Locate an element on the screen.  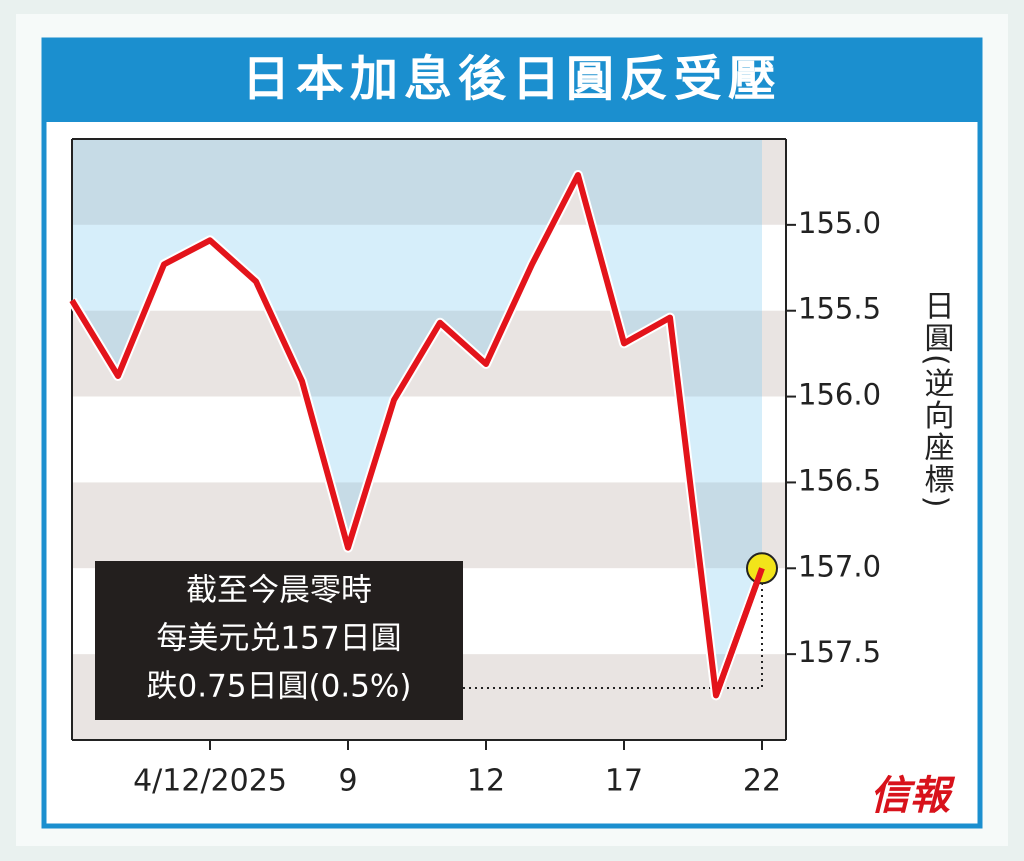
annotation-text: 每美元兑157日圓 is located at coordinates (278, 639).